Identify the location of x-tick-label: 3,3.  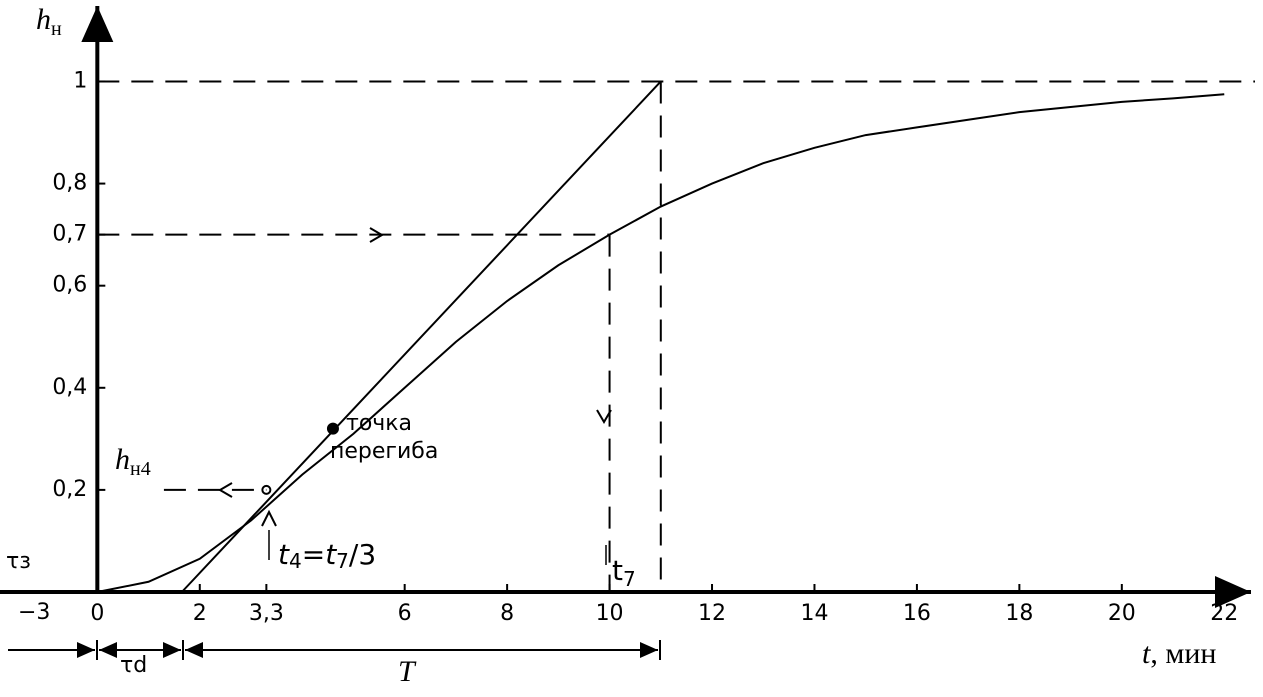
(266, 613).